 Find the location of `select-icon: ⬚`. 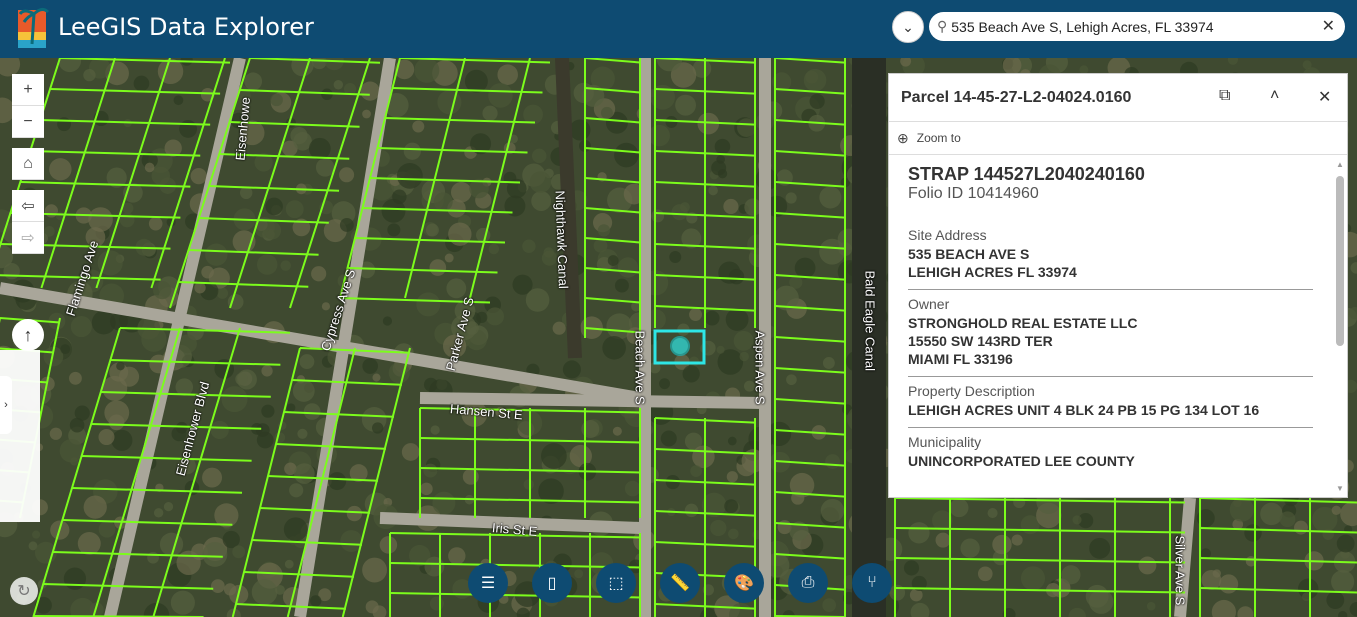

select-icon: ⬚ is located at coordinates (615, 583).